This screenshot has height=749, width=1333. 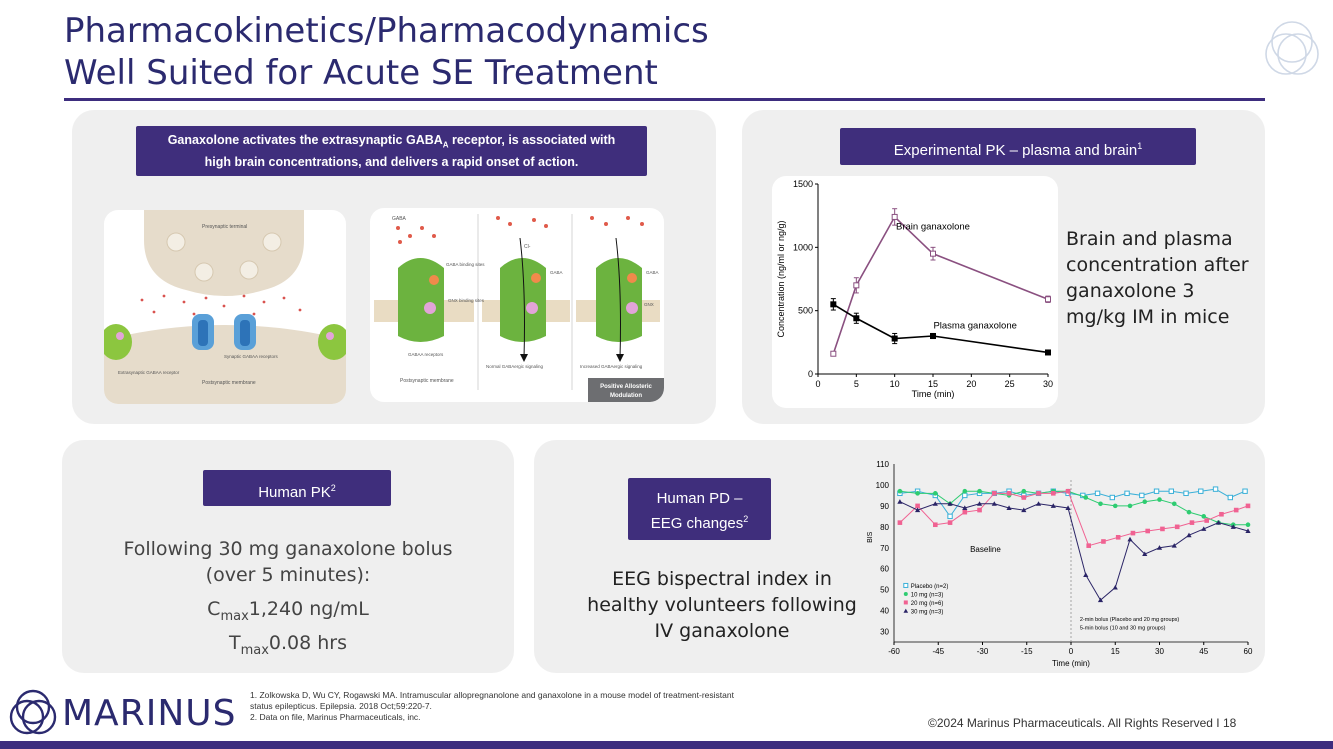 I want to click on bolus-note-1: 2-min bolus (Placebo and 20 mg groups), so click(x=1130, y=620).